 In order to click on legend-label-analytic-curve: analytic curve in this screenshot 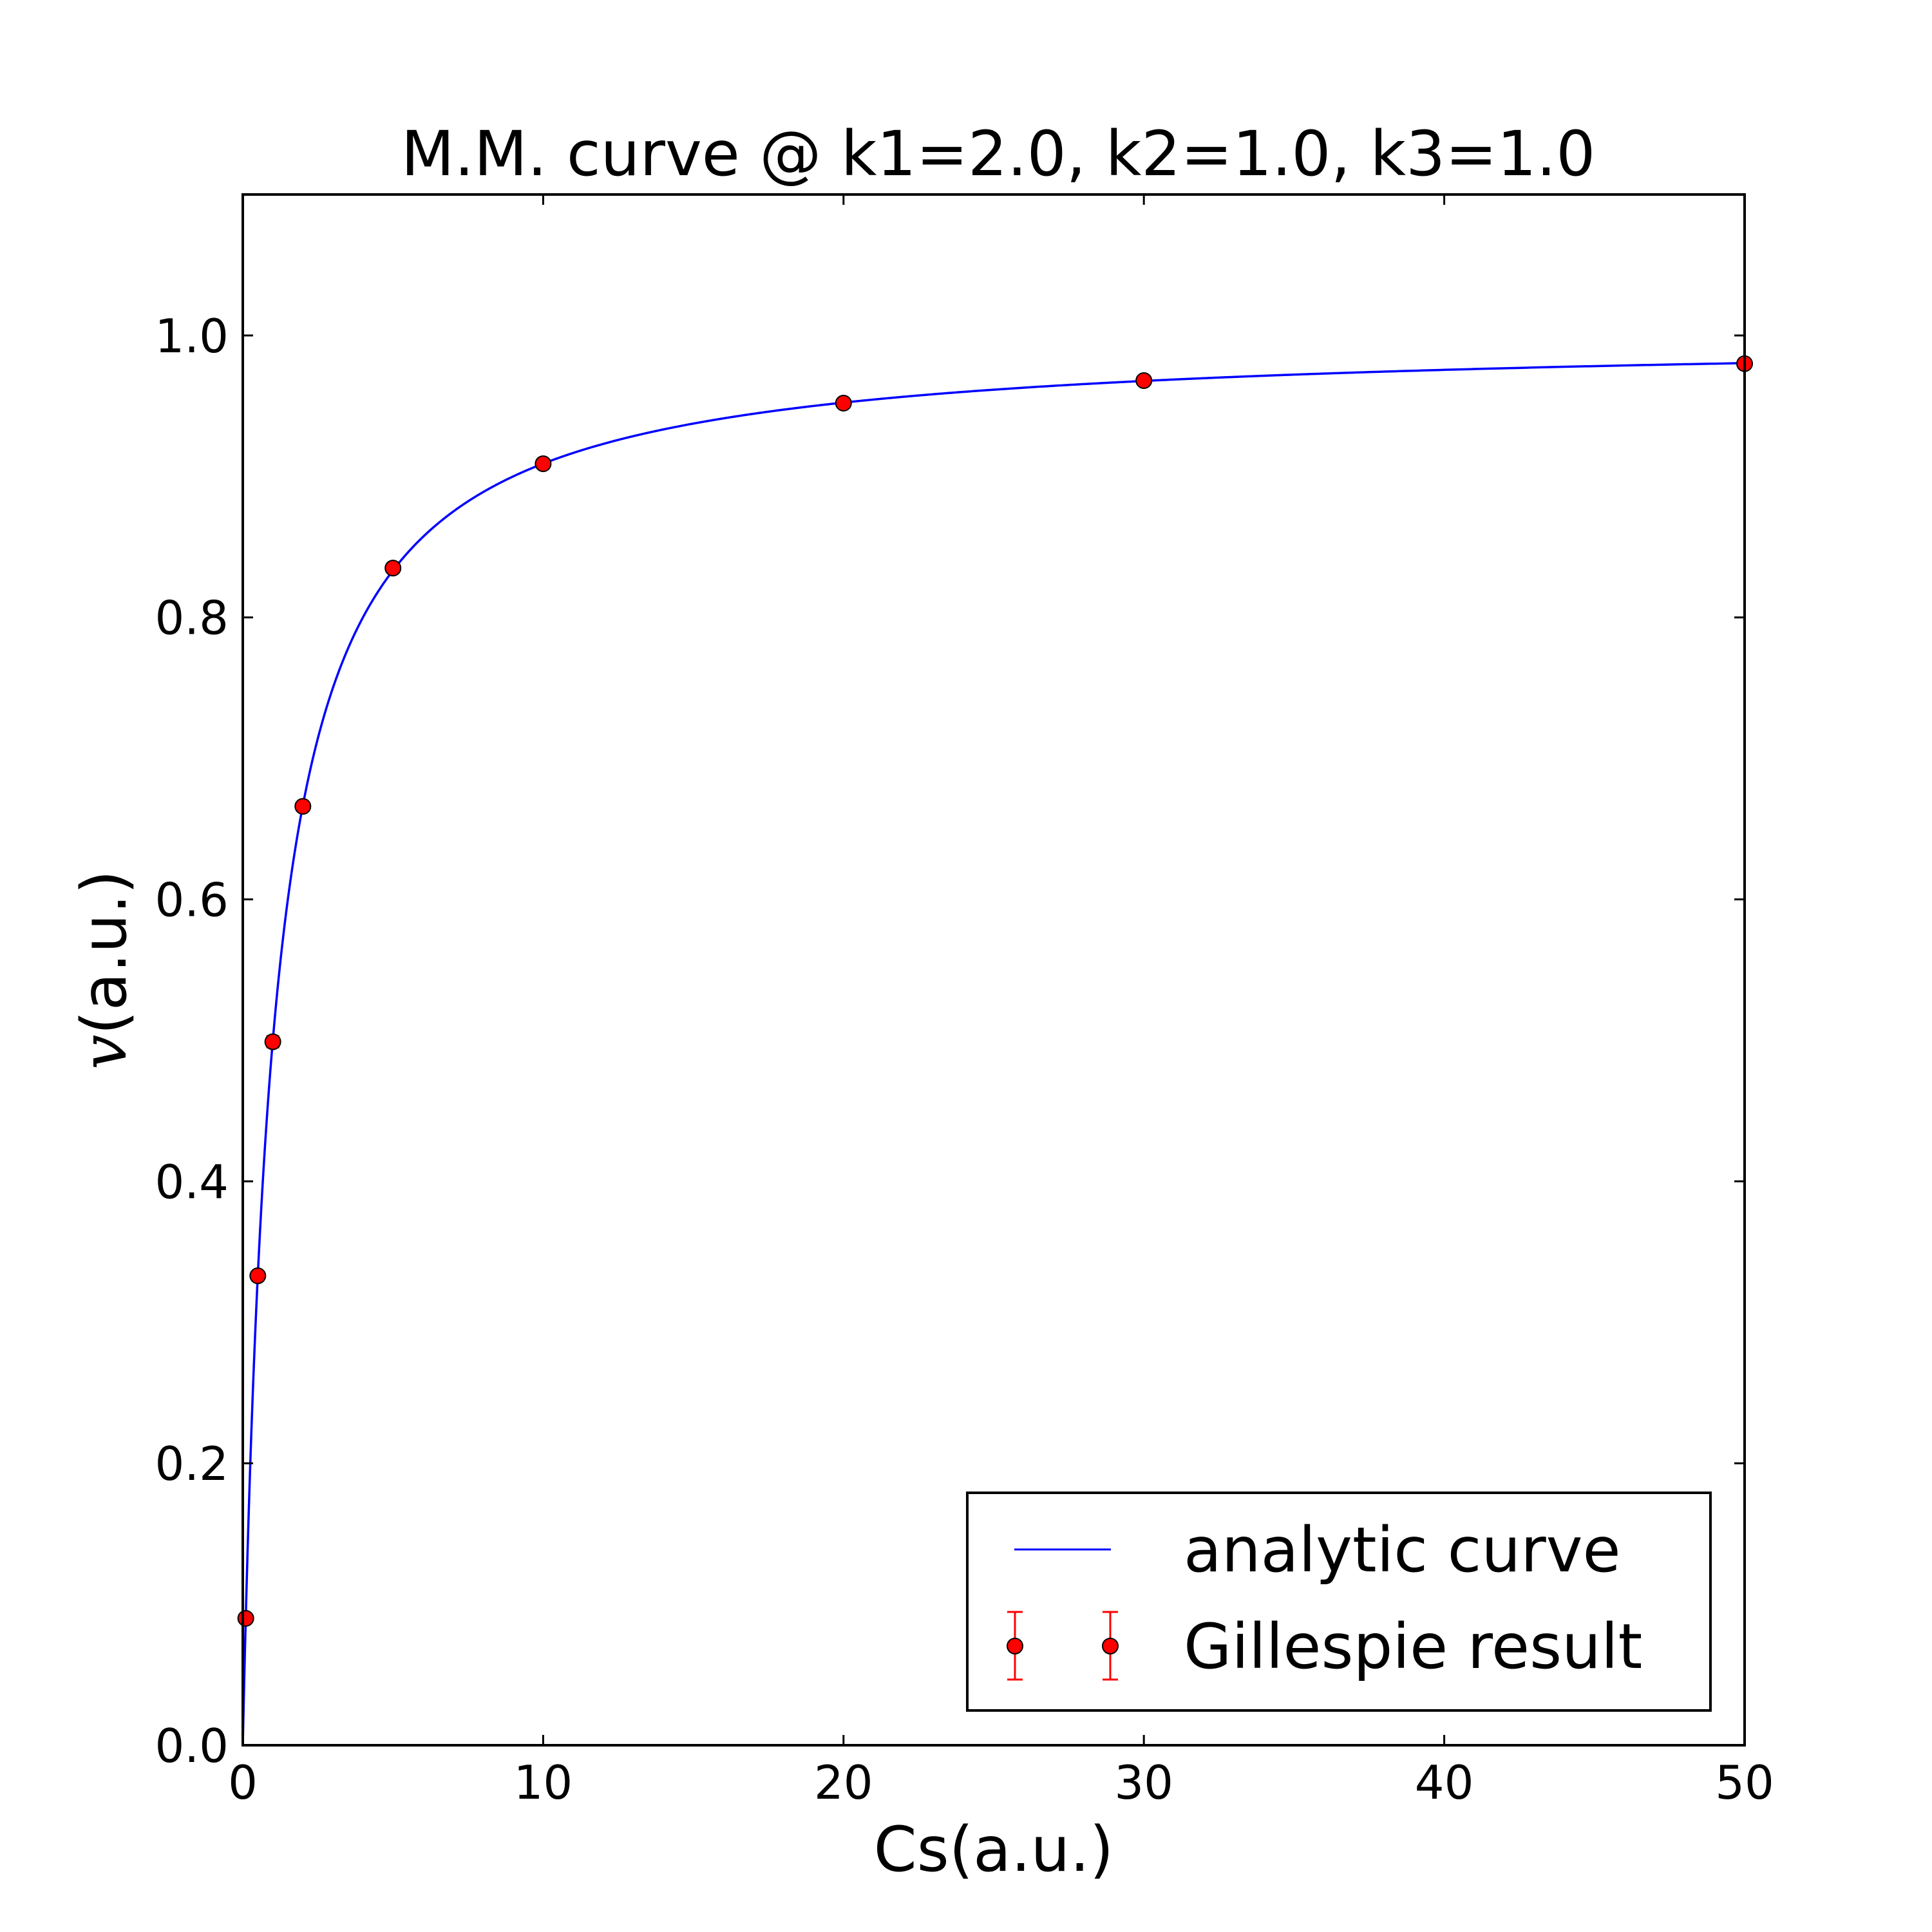, I will do `click(1403, 1550)`.